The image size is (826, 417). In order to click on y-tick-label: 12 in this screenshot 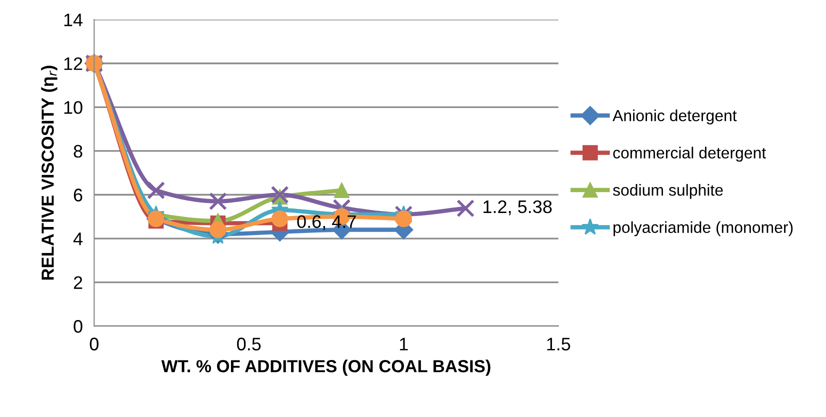, I will do `click(73, 63)`.